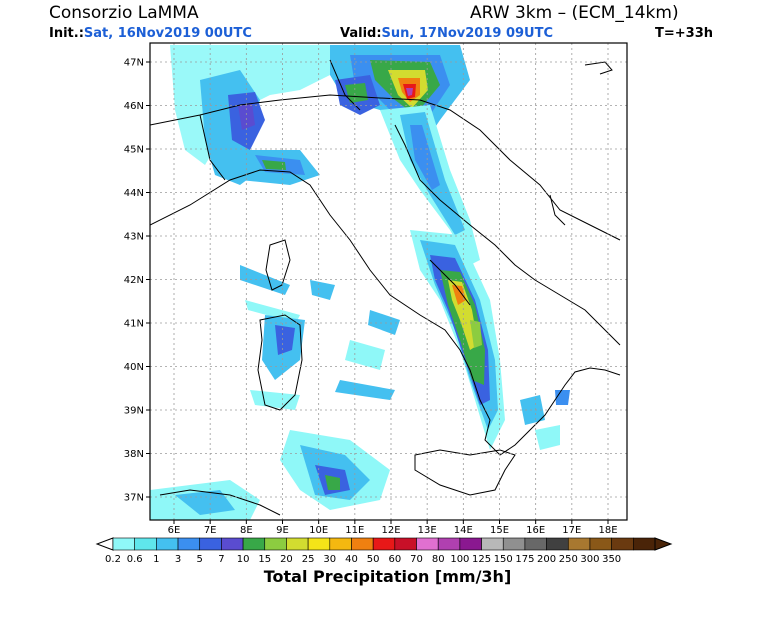 The height and width of the screenshot is (621, 775). I want to click on valid-value: Sun, 17Nov2019 09UTC, so click(467, 33).